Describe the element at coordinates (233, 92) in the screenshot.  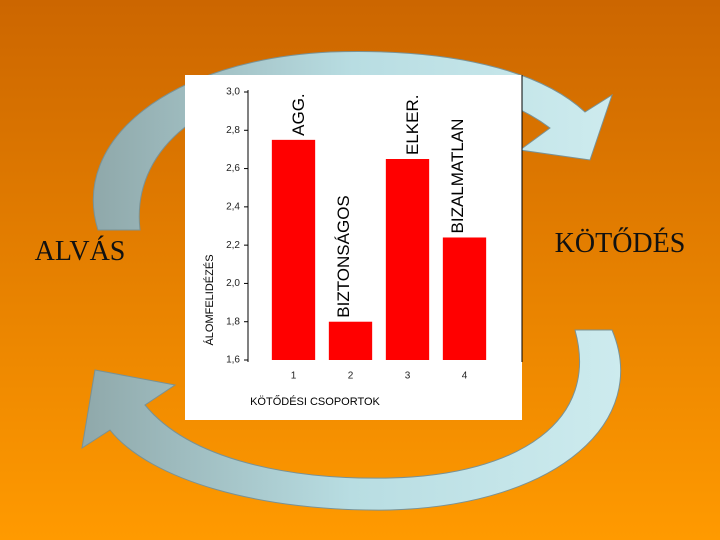
I see `y-tick-label: 3,0` at that location.